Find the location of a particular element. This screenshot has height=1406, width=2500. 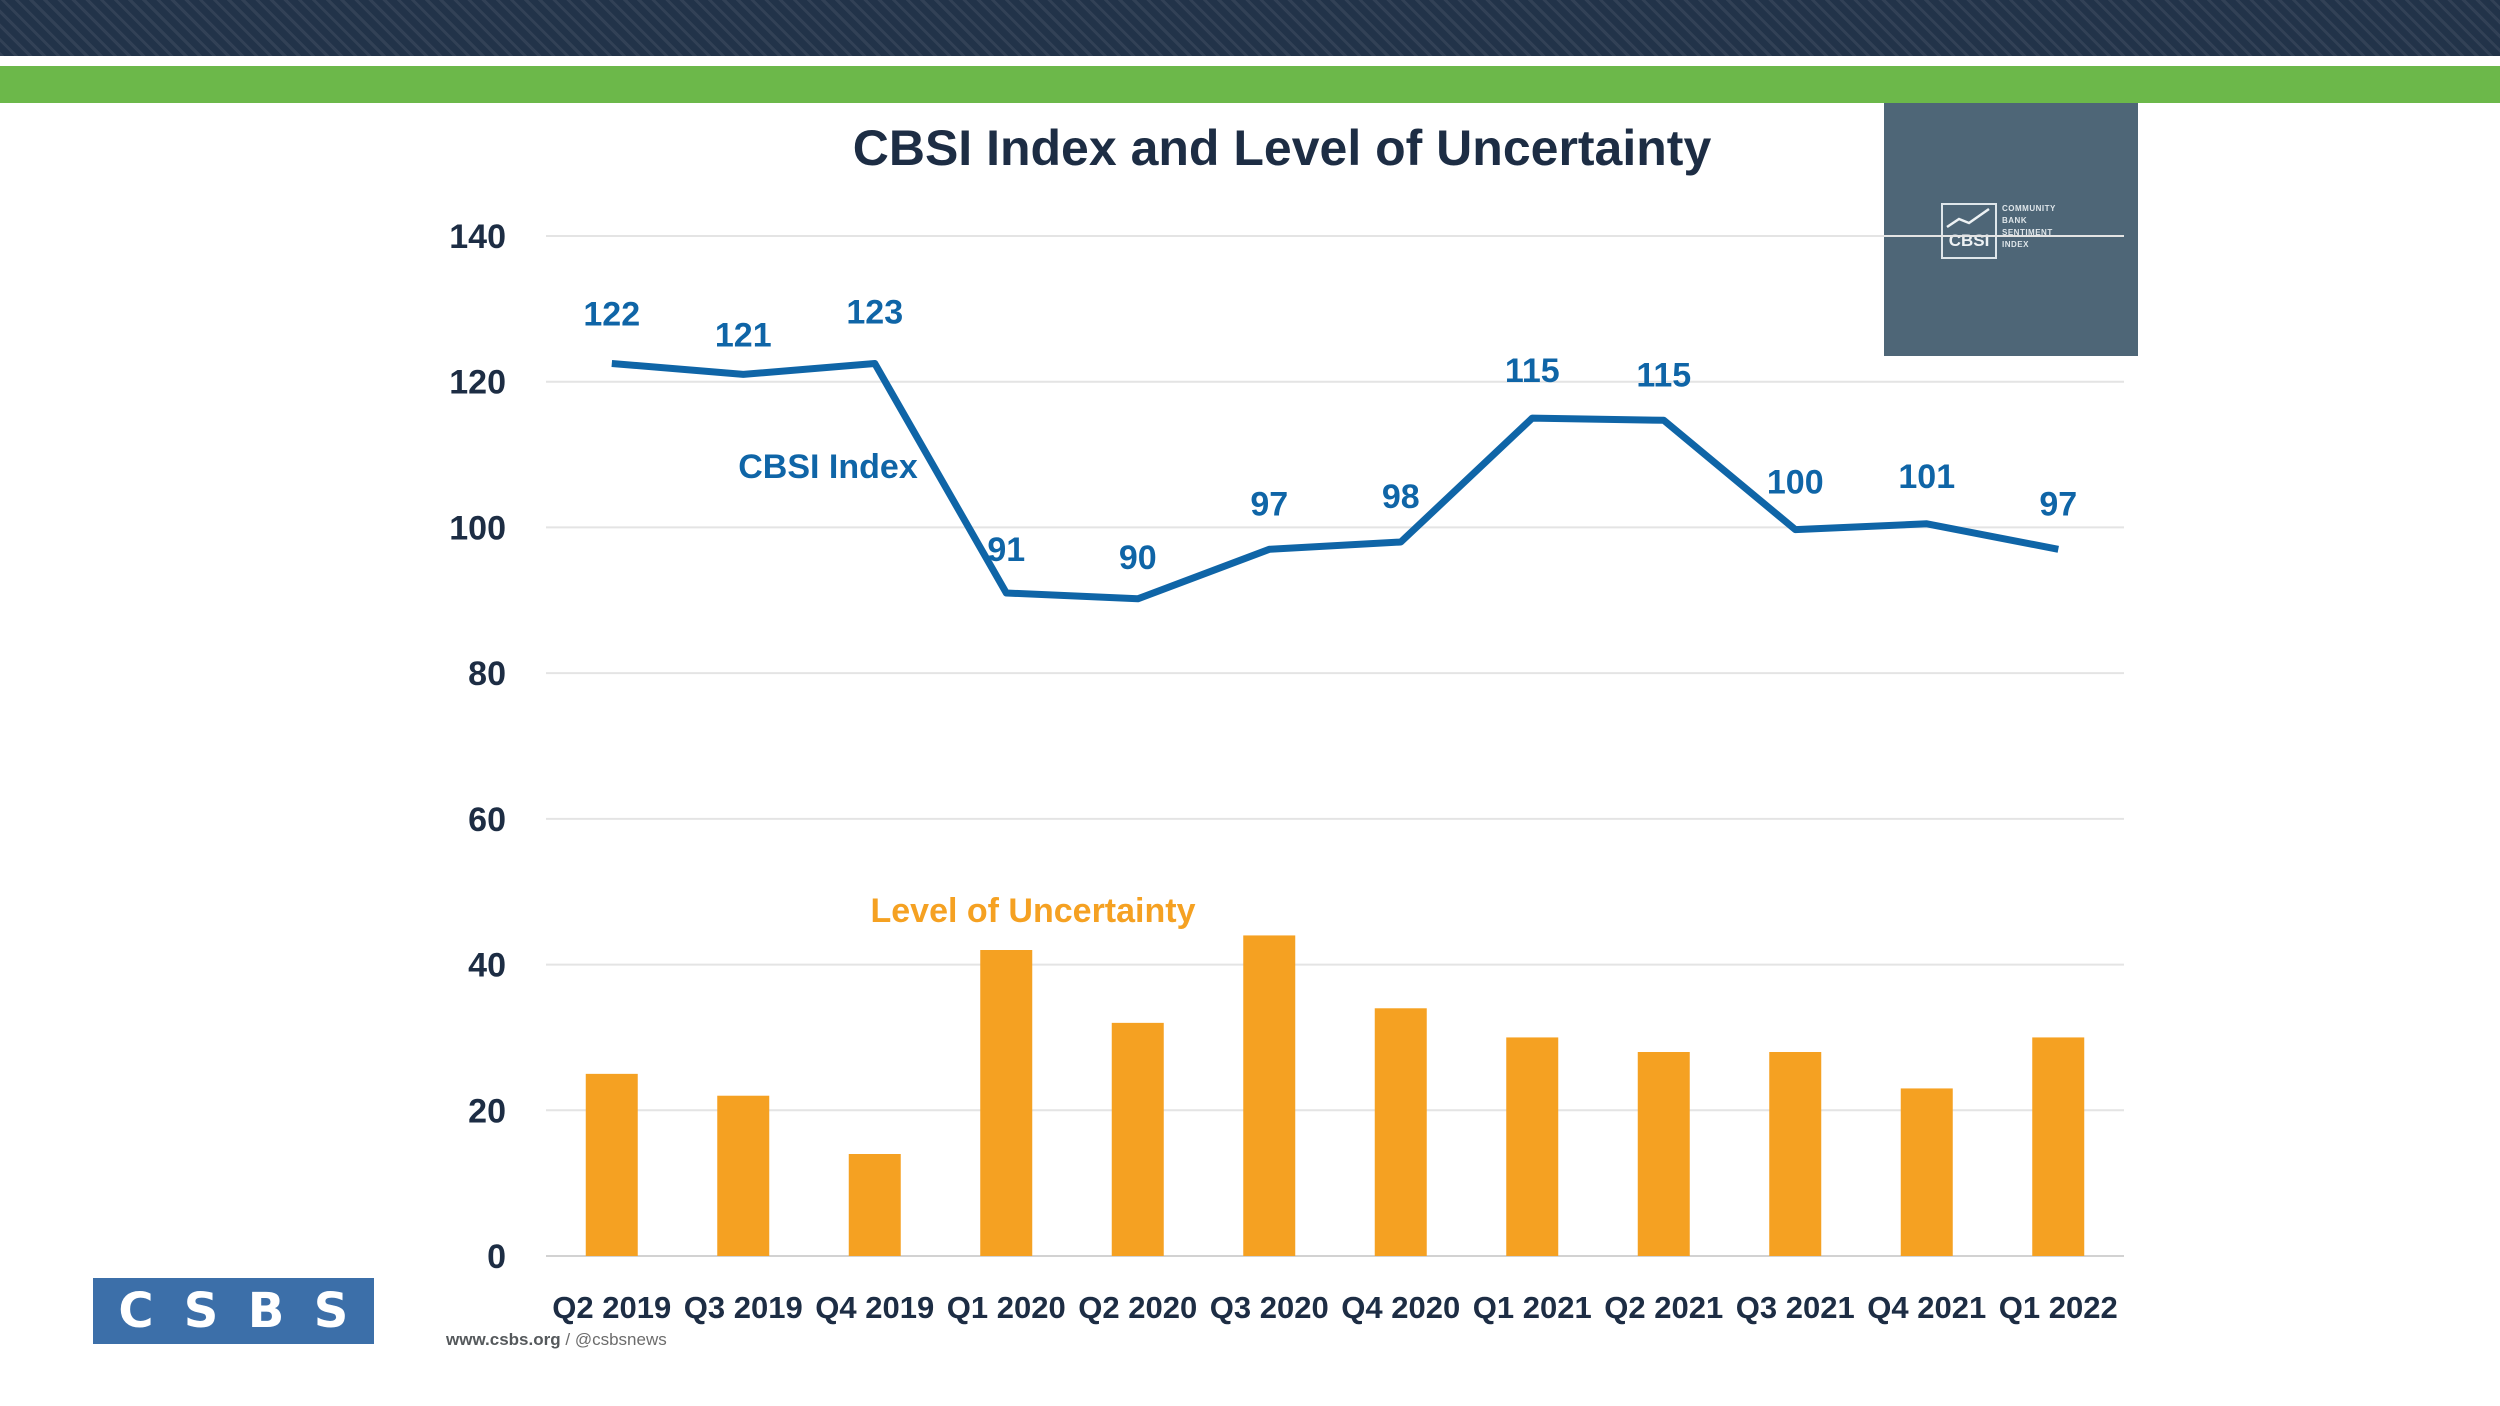

csbs-logo-letter: B is located at coordinates (266, 1311).